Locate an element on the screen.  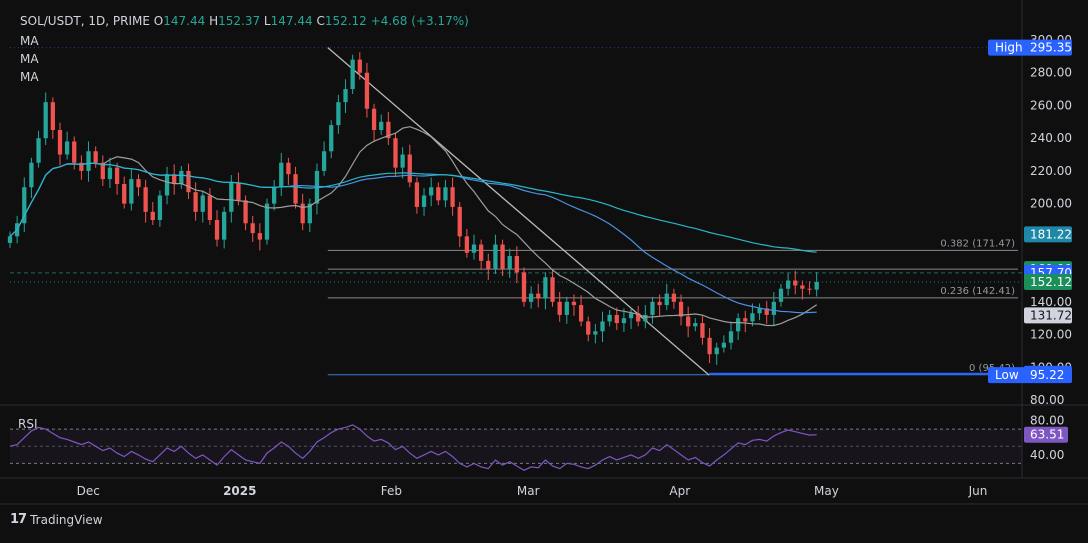
y-tick-label: 140.00 is located at coordinates (1051, 302).